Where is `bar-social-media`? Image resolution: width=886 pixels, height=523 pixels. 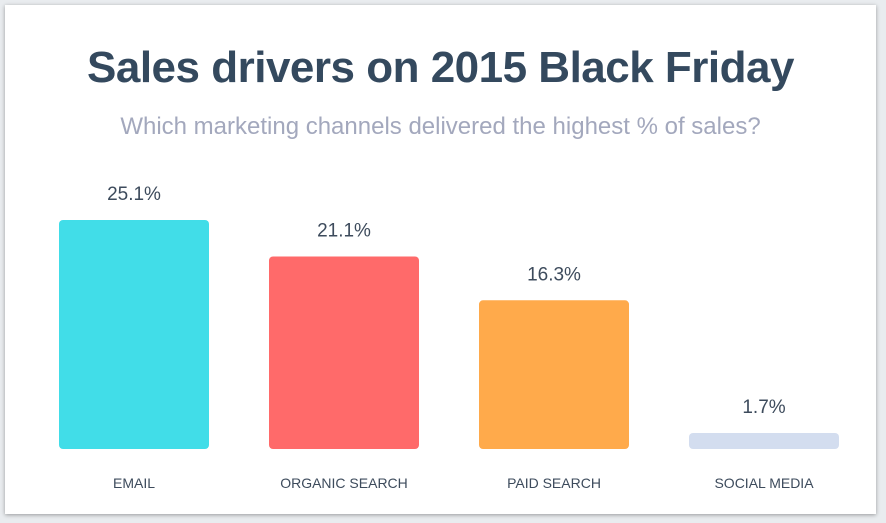
bar-social-media is located at coordinates (764, 441).